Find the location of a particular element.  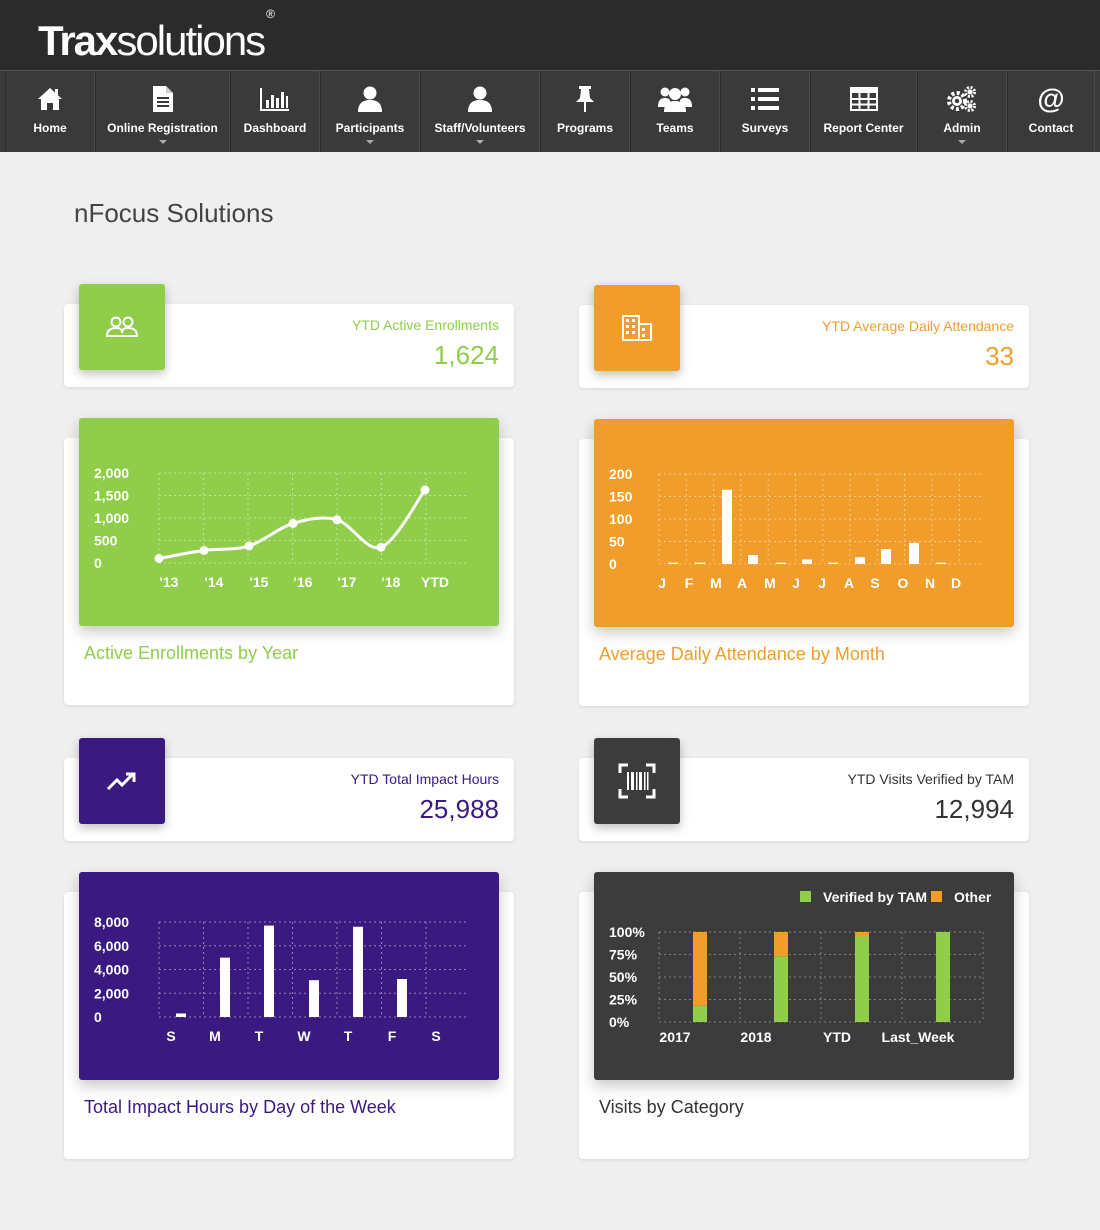

nav-item-home: Home is located at coordinates (50, 111).